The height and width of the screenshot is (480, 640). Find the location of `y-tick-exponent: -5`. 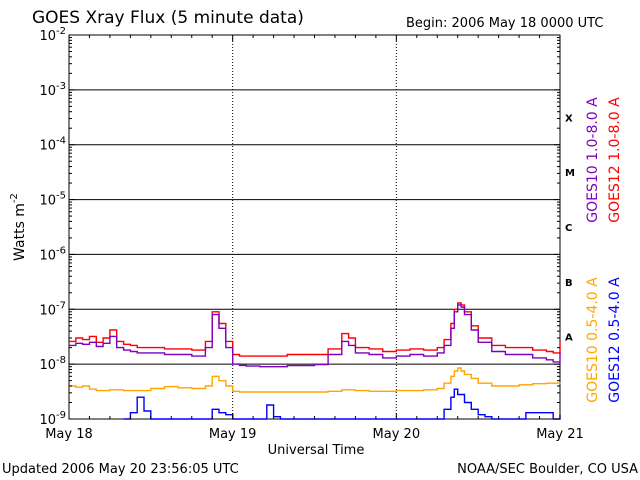

y-tick-exponent: -5 is located at coordinates (61, 196).